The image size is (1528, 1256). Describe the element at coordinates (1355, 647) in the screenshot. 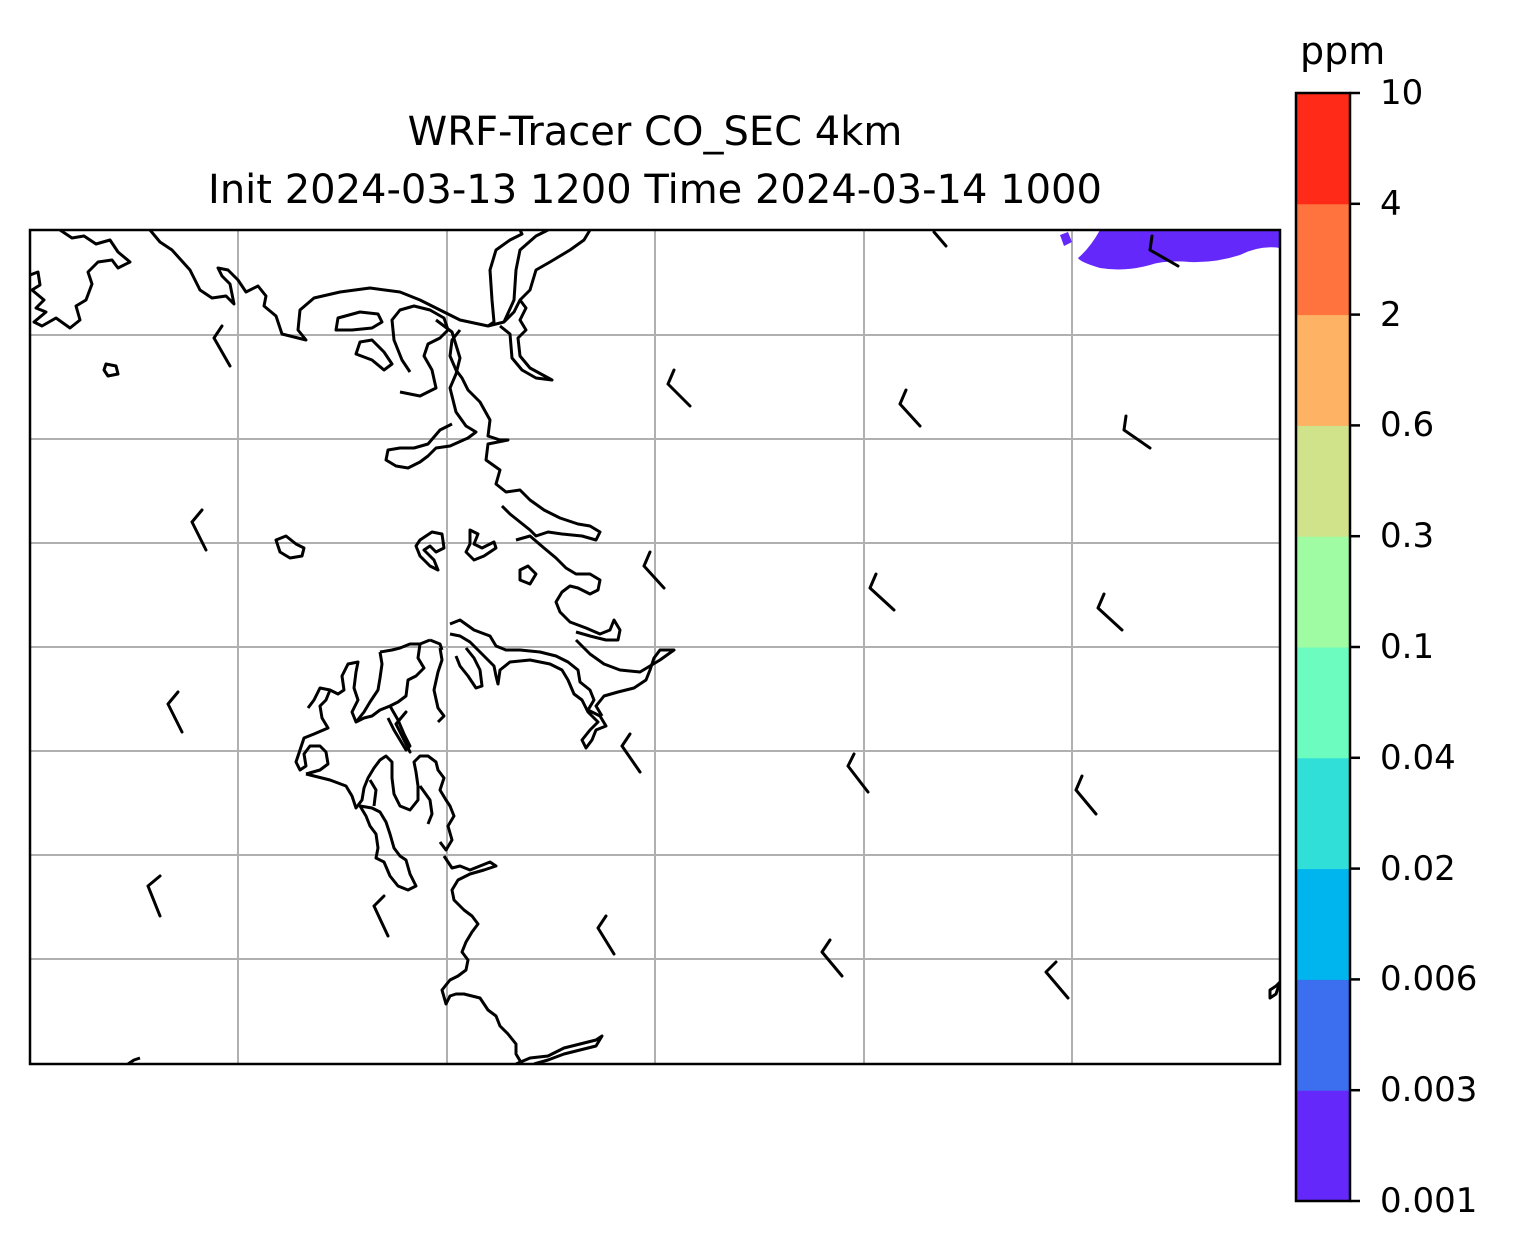

I see `colorbar-ticks` at that location.